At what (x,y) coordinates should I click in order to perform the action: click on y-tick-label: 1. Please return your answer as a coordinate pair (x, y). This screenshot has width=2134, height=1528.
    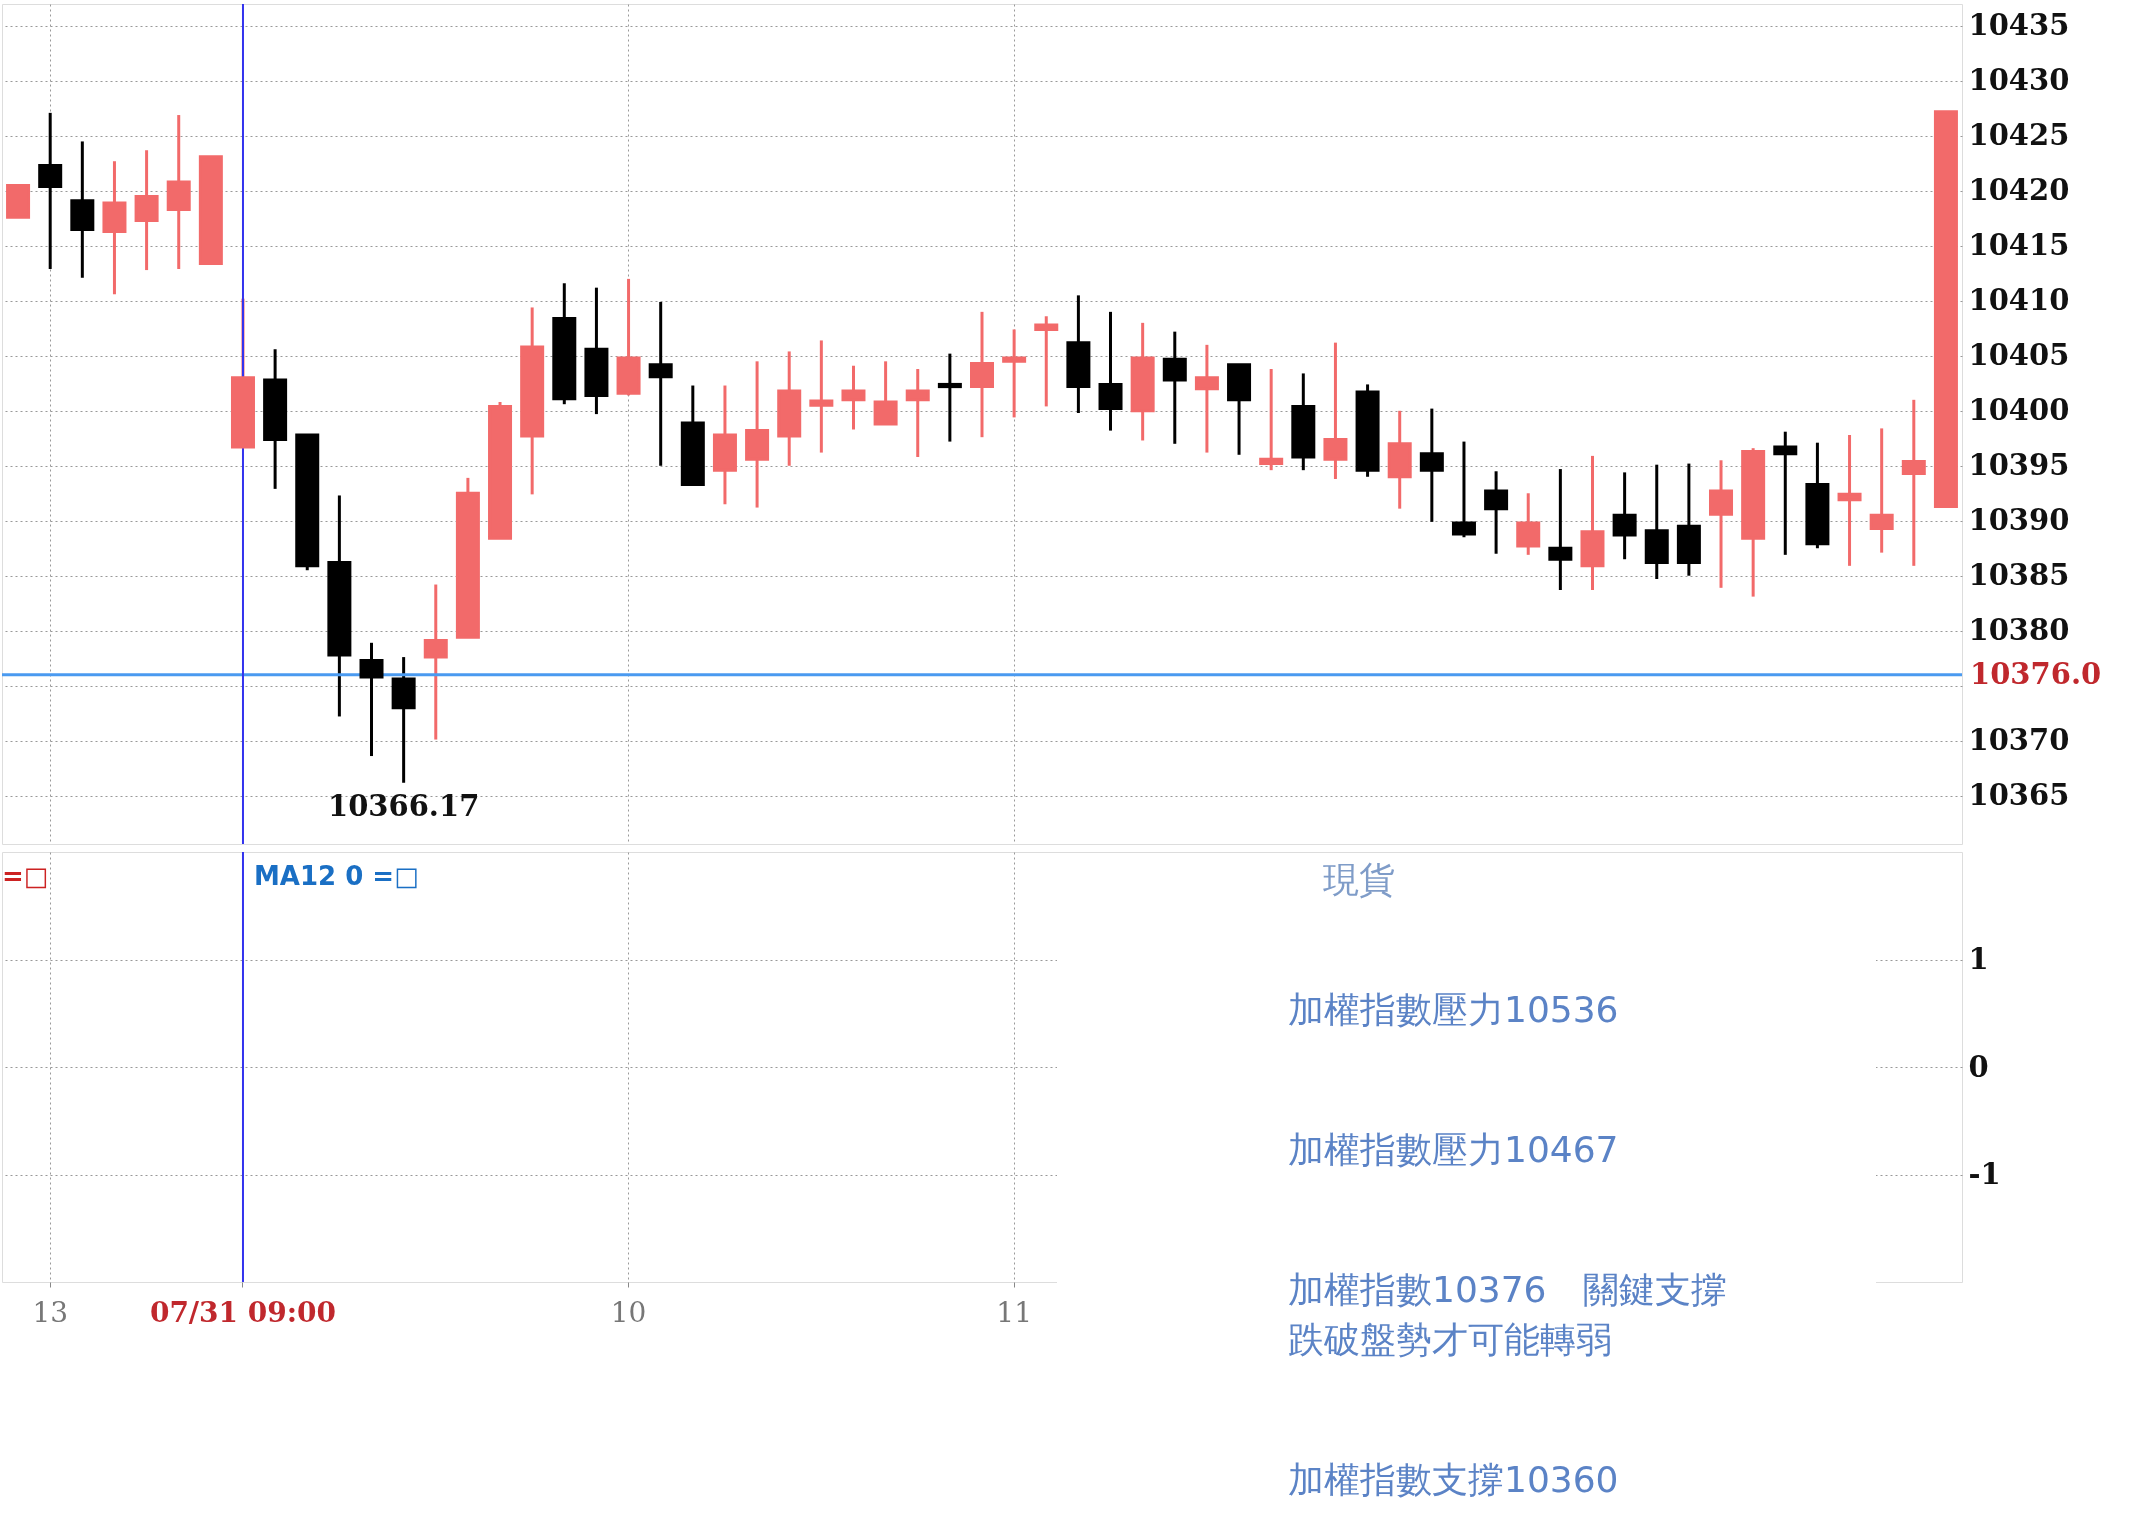
    Looking at the image, I should click on (1978, 959).